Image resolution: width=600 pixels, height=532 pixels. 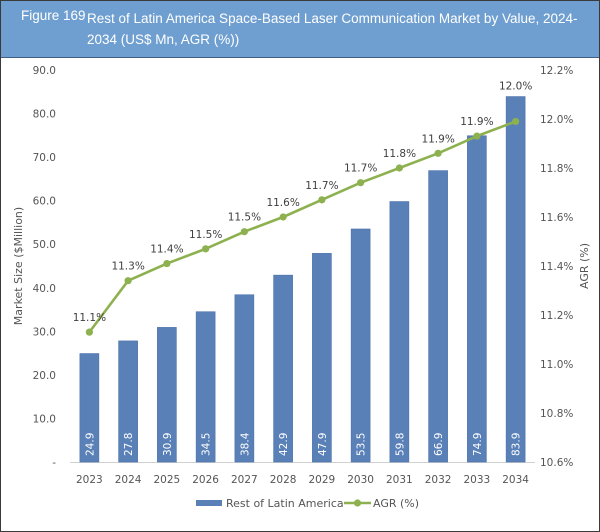 I want to click on legend: Rest of Latin America AGR (%), so click(x=307, y=503).